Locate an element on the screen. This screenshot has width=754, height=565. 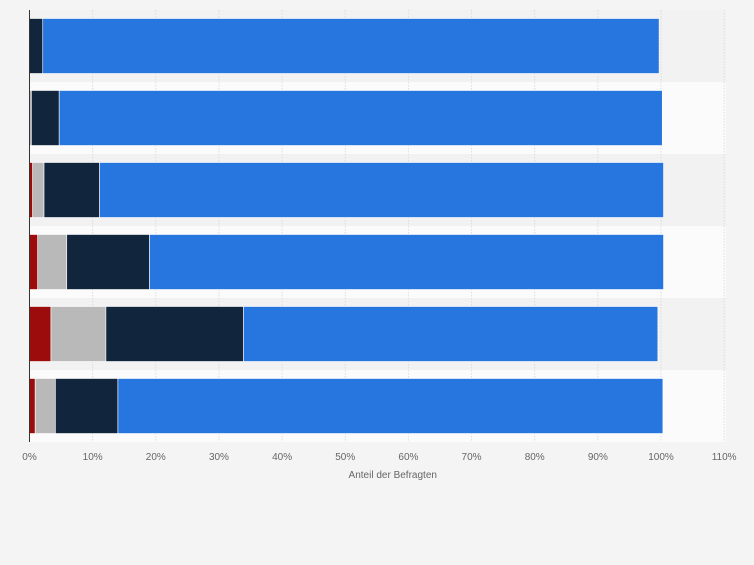
x-tick-label: 10% is located at coordinates (93, 457).